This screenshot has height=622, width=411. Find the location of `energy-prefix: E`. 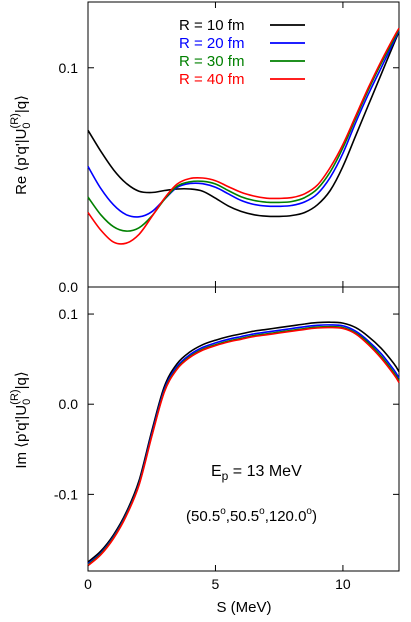

energy-prefix: E is located at coordinates (216, 471).